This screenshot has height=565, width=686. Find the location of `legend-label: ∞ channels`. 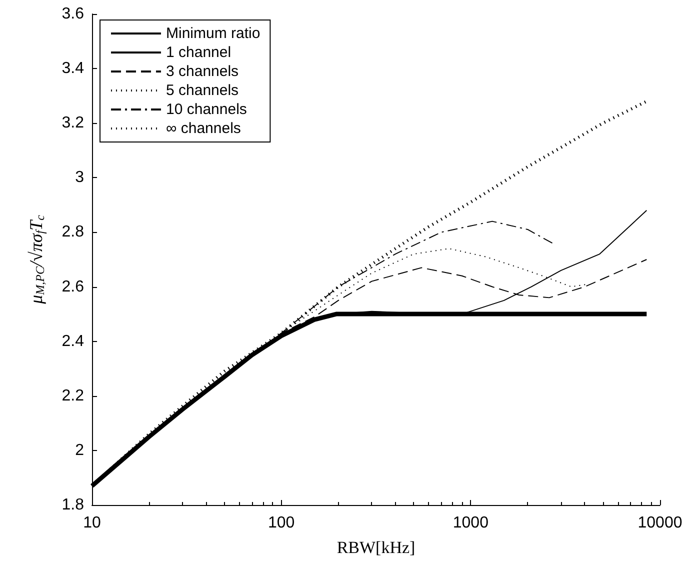

legend-label: ∞ channels is located at coordinates (203, 128).